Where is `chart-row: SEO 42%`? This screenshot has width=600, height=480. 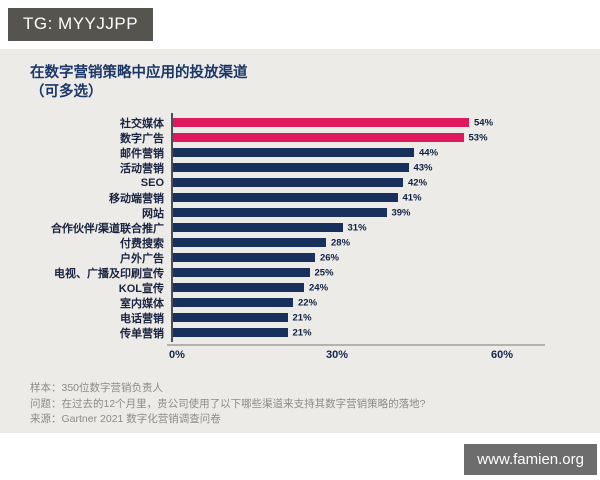
chart-row: SEO 42% is located at coordinates (315, 182).